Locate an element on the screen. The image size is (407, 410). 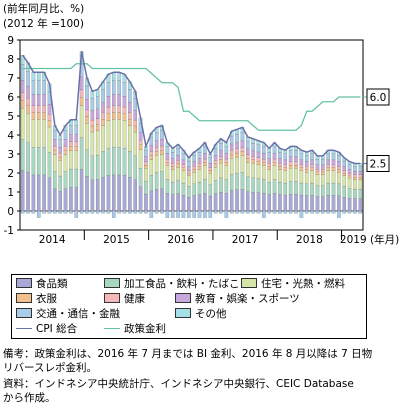
legend-label: 交通・通信・金融 is located at coordinates (78, 314).